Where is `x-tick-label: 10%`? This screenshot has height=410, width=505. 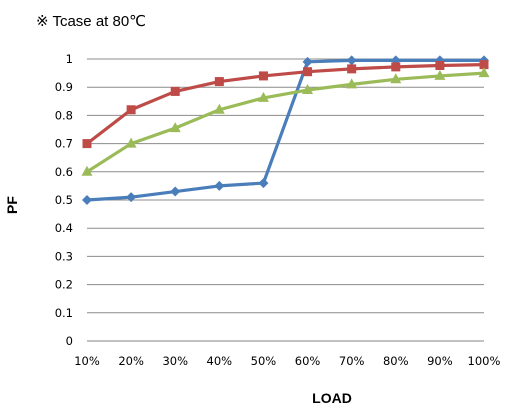
x-tick-label: 10% is located at coordinates (87, 361).